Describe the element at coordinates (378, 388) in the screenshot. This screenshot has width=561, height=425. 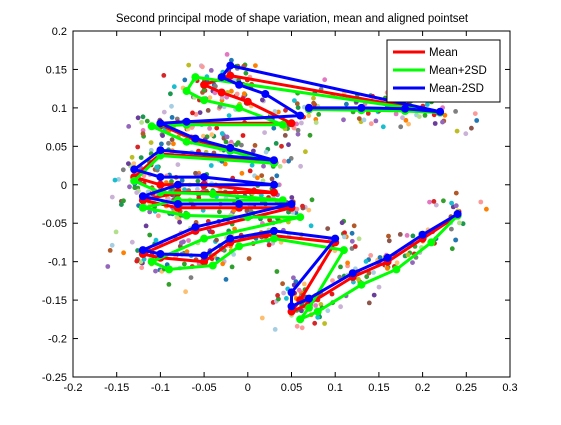
I see `x-tick-label: 0.15` at that location.